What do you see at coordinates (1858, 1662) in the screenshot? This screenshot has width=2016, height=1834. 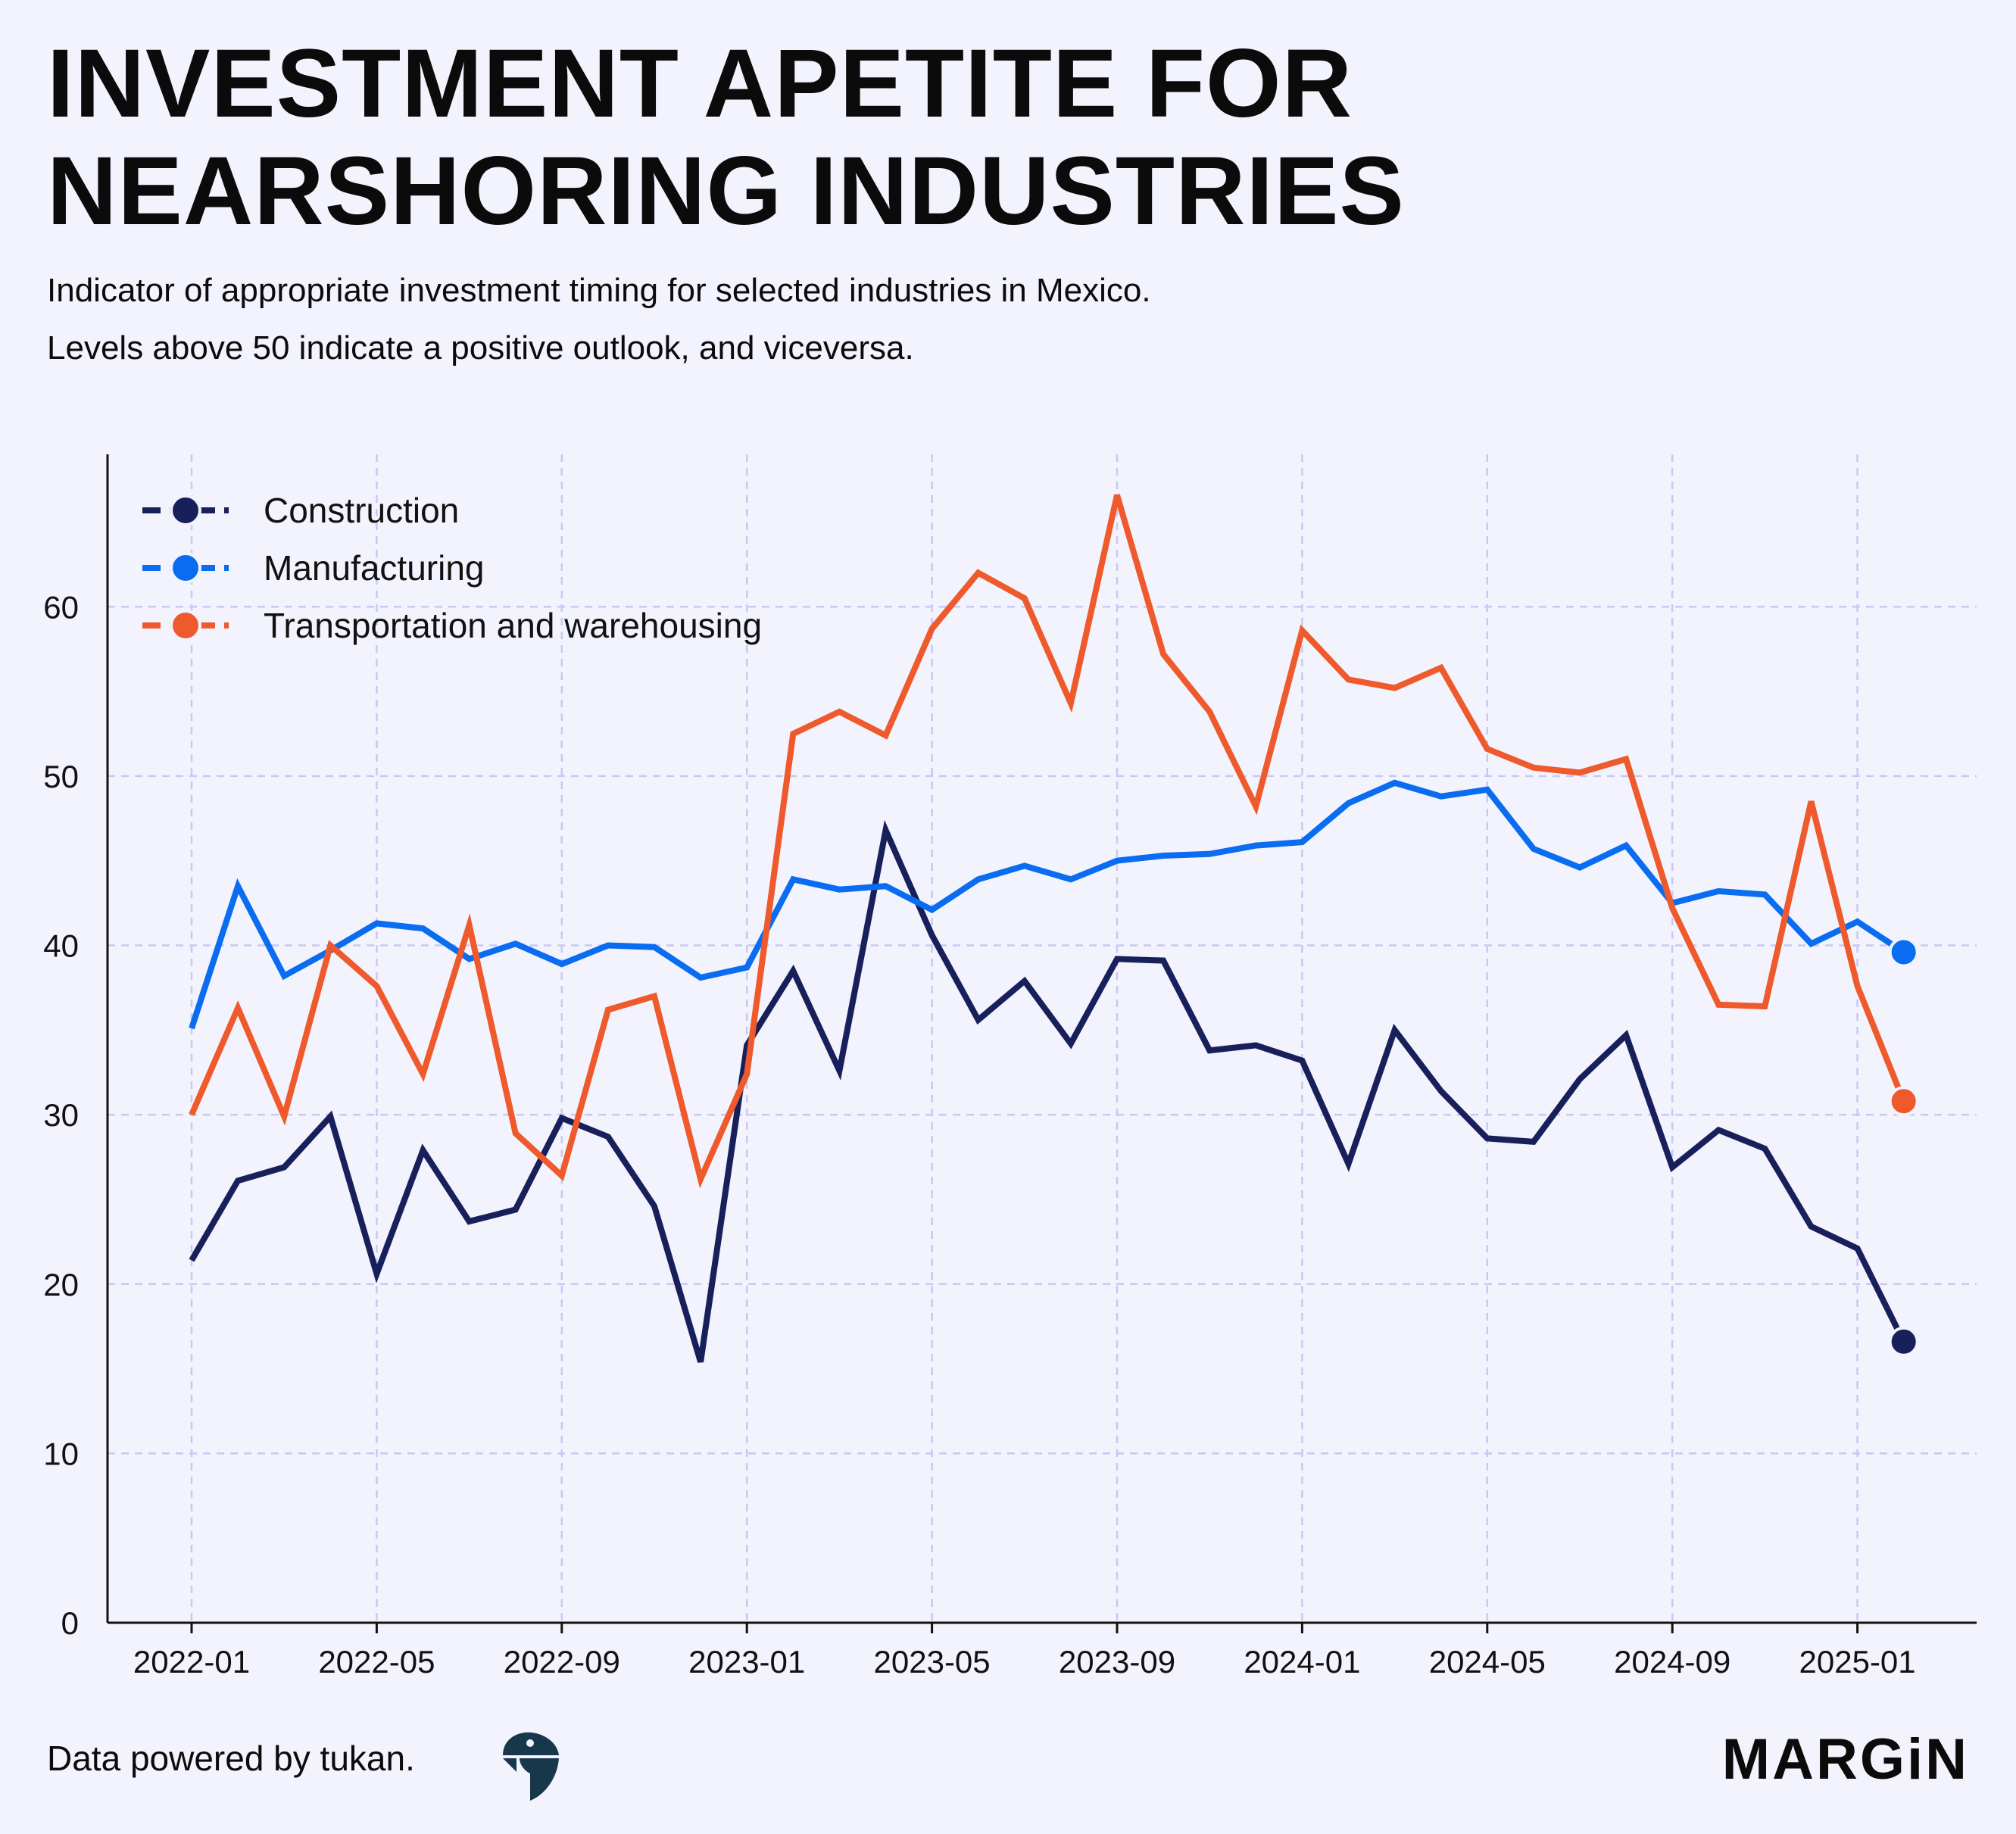 I see `x-tick-label: 2025-01` at bounding box center [1858, 1662].